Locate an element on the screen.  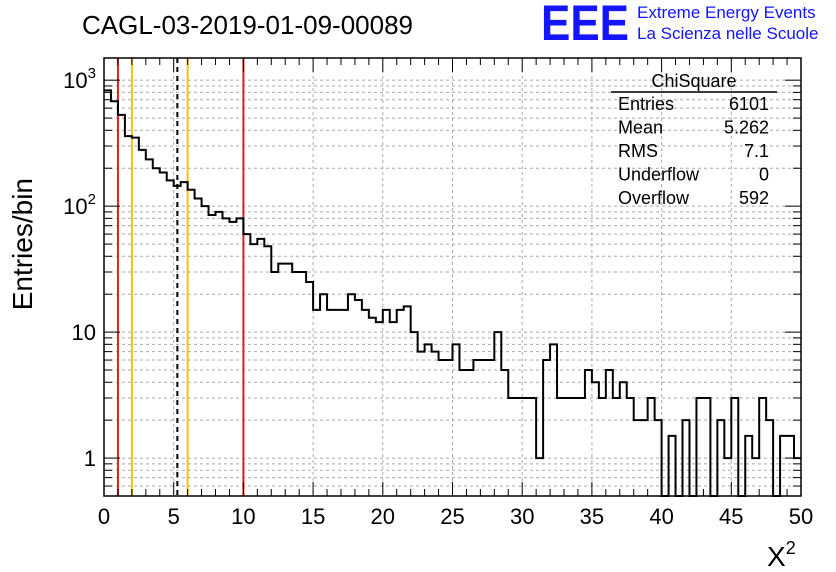
y-tick-label: 10² is located at coordinates (79, 205).